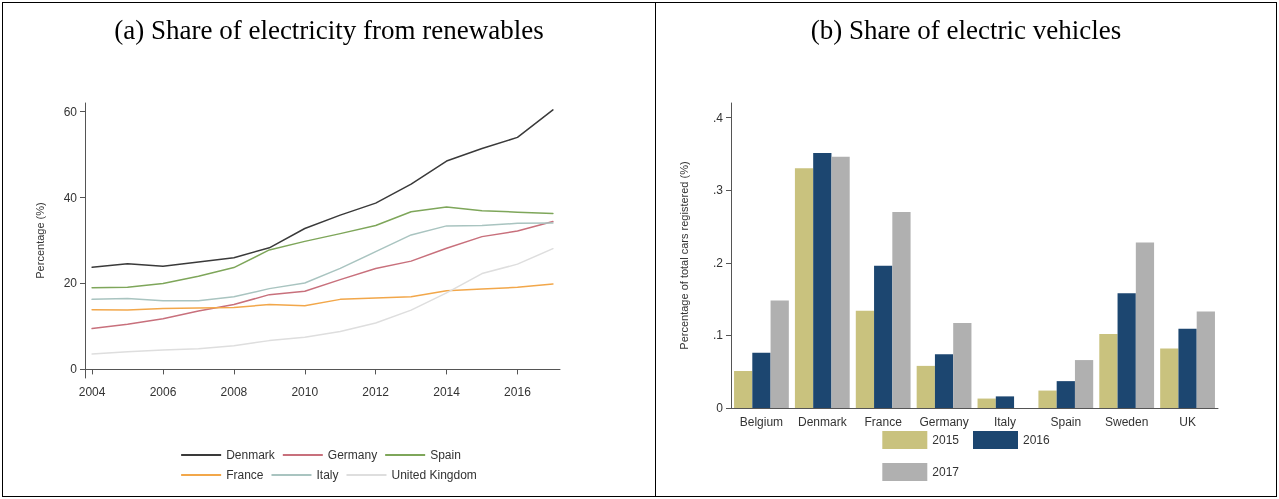 This screenshot has width=1279, height=499. I want to click on x-tick-label: 2014, so click(447, 392).